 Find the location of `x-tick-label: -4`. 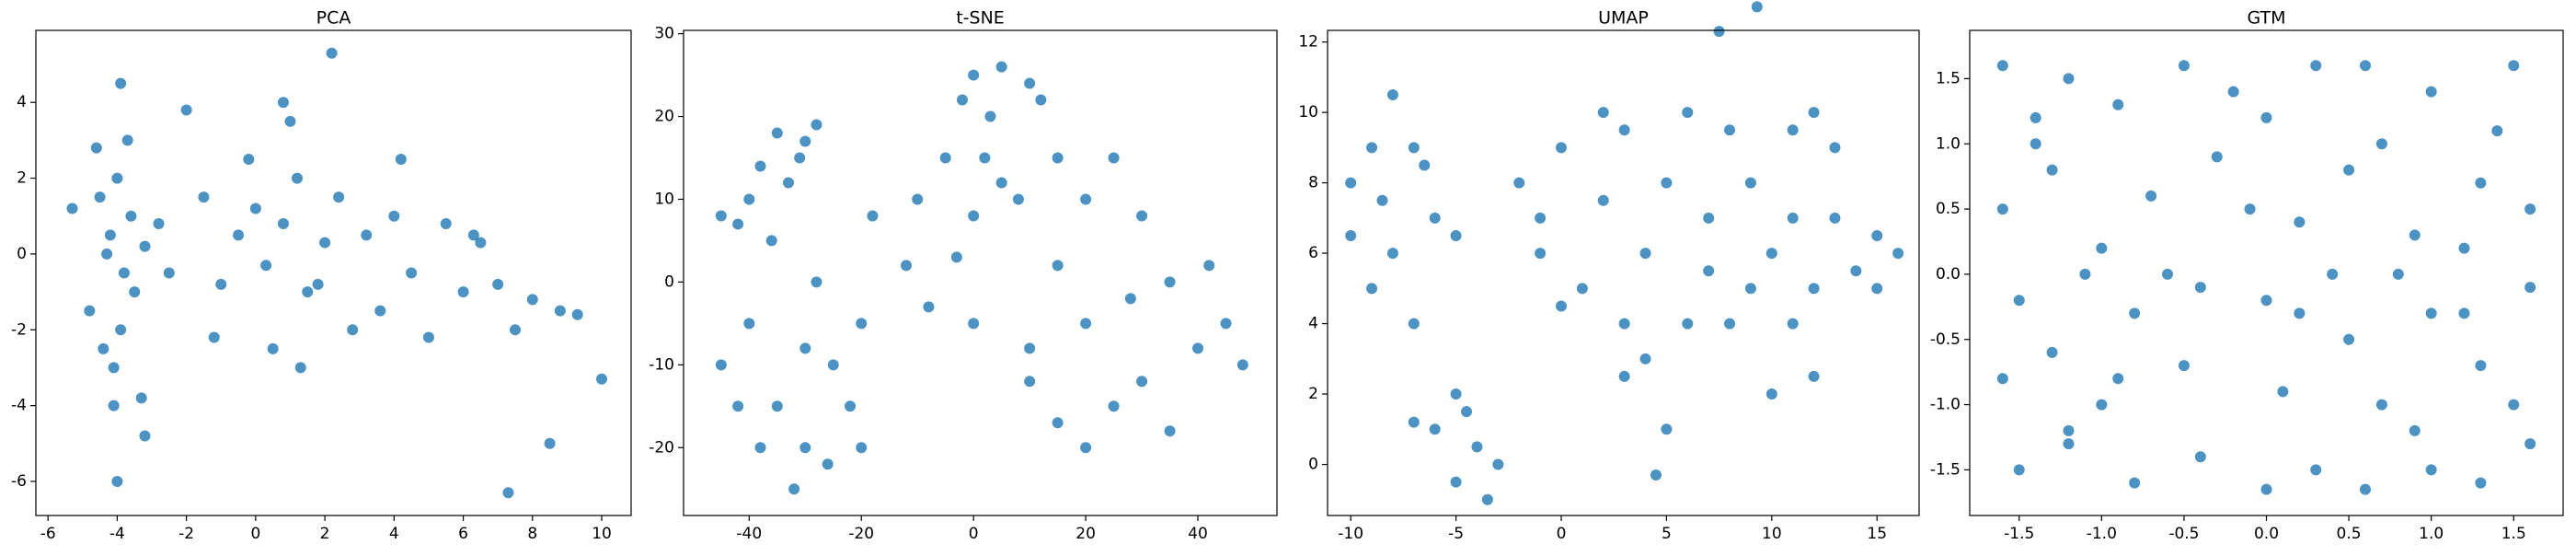

x-tick-label: -4 is located at coordinates (117, 534).